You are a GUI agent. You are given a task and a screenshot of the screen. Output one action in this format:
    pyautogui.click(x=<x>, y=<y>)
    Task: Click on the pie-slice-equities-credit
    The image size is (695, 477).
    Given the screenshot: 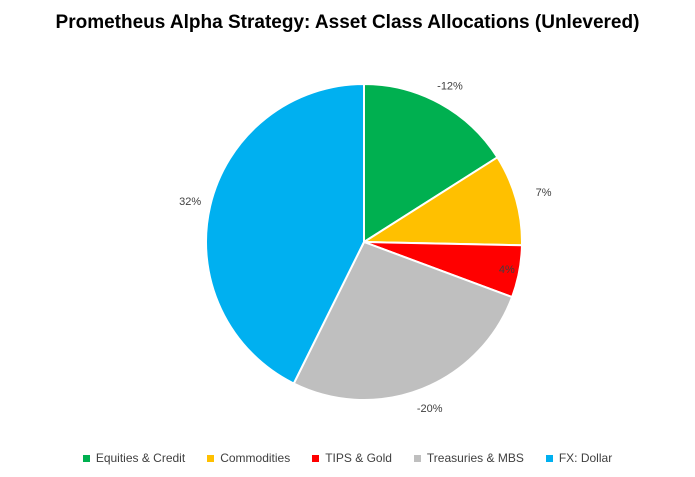 What is the action you would take?
    pyautogui.click(x=431, y=163)
    